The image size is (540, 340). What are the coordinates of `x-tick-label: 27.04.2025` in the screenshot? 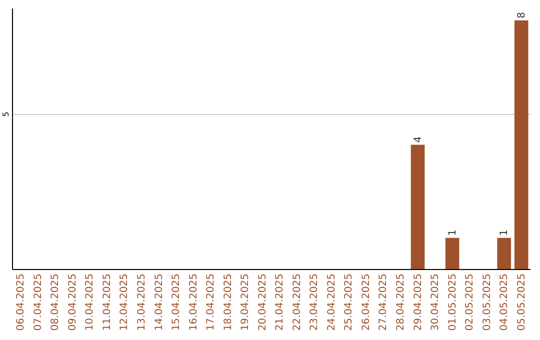 It's located at (384, 302).